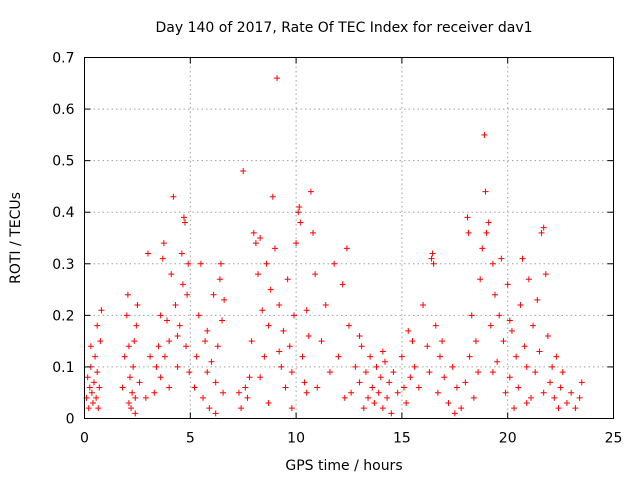 The height and width of the screenshot is (480, 640). Describe the element at coordinates (402, 439) in the screenshot. I see `x-tick-label: 15` at that location.